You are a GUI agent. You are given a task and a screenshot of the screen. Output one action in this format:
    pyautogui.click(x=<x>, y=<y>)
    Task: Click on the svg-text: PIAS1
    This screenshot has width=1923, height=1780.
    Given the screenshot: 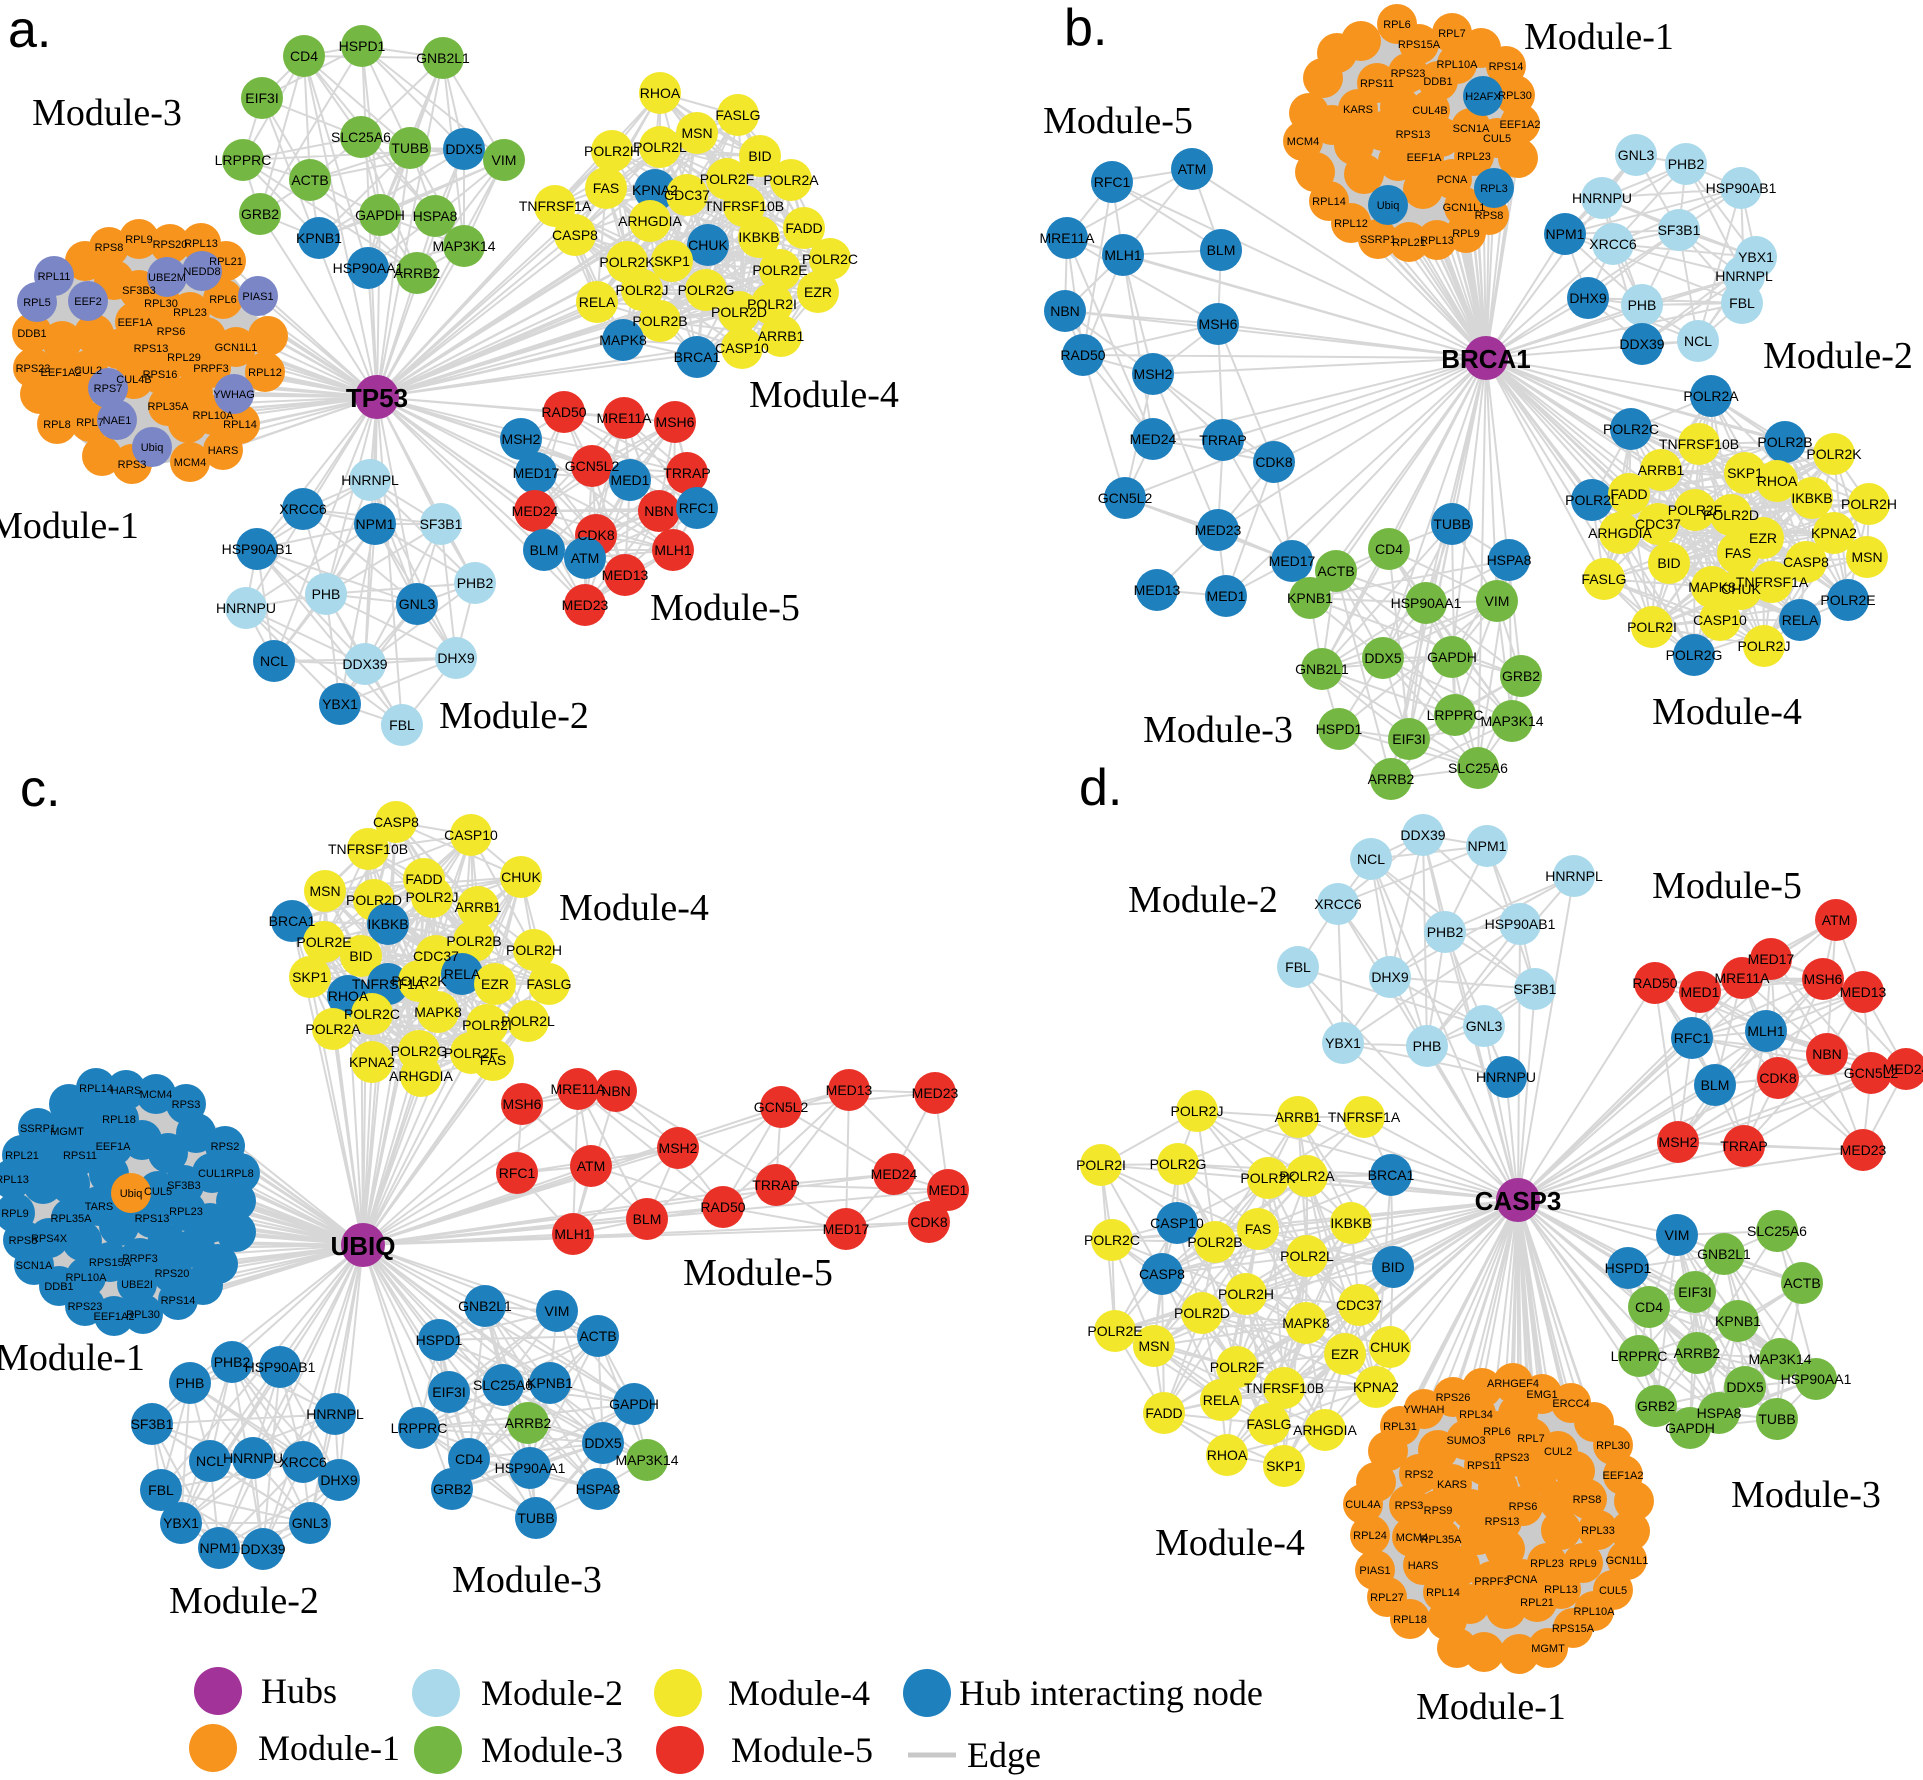 What is the action you would take?
    pyautogui.click(x=257, y=297)
    